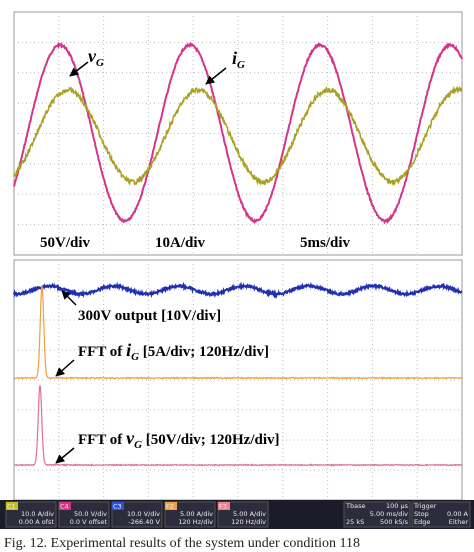 This screenshot has height=552, width=474. What do you see at coordinates (458, 514) in the screenshot?
I see `trigger-text: 0.00 A` at bounding box center [458, 514].